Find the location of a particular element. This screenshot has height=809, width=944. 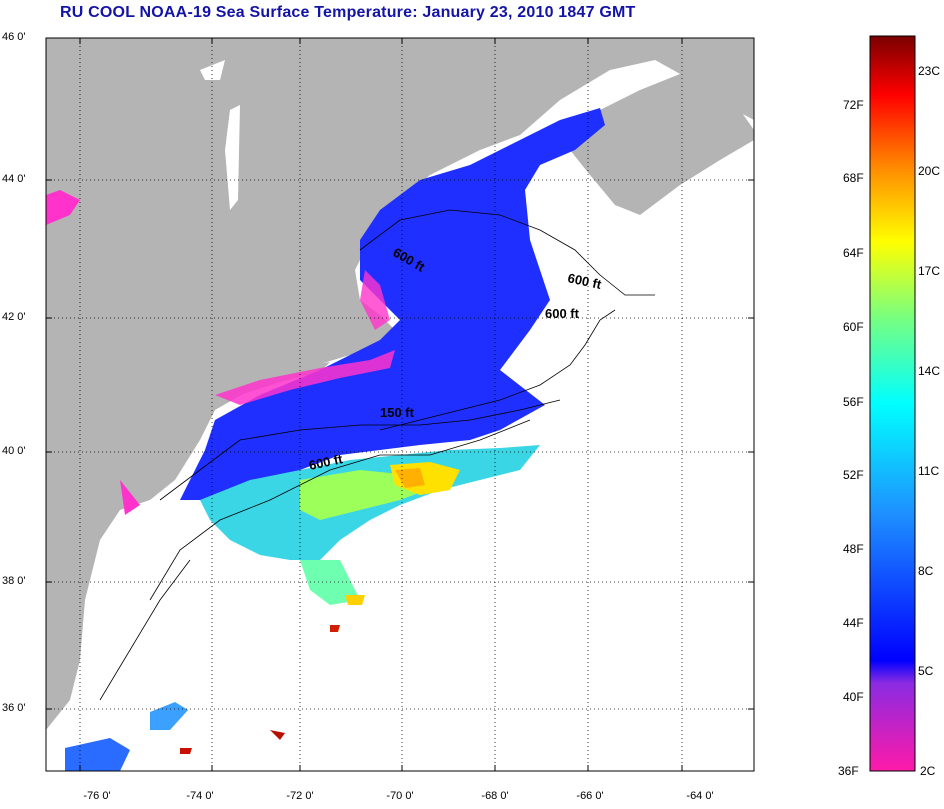

colorbar-f-label: 56F is located at coordinates (853, 402).